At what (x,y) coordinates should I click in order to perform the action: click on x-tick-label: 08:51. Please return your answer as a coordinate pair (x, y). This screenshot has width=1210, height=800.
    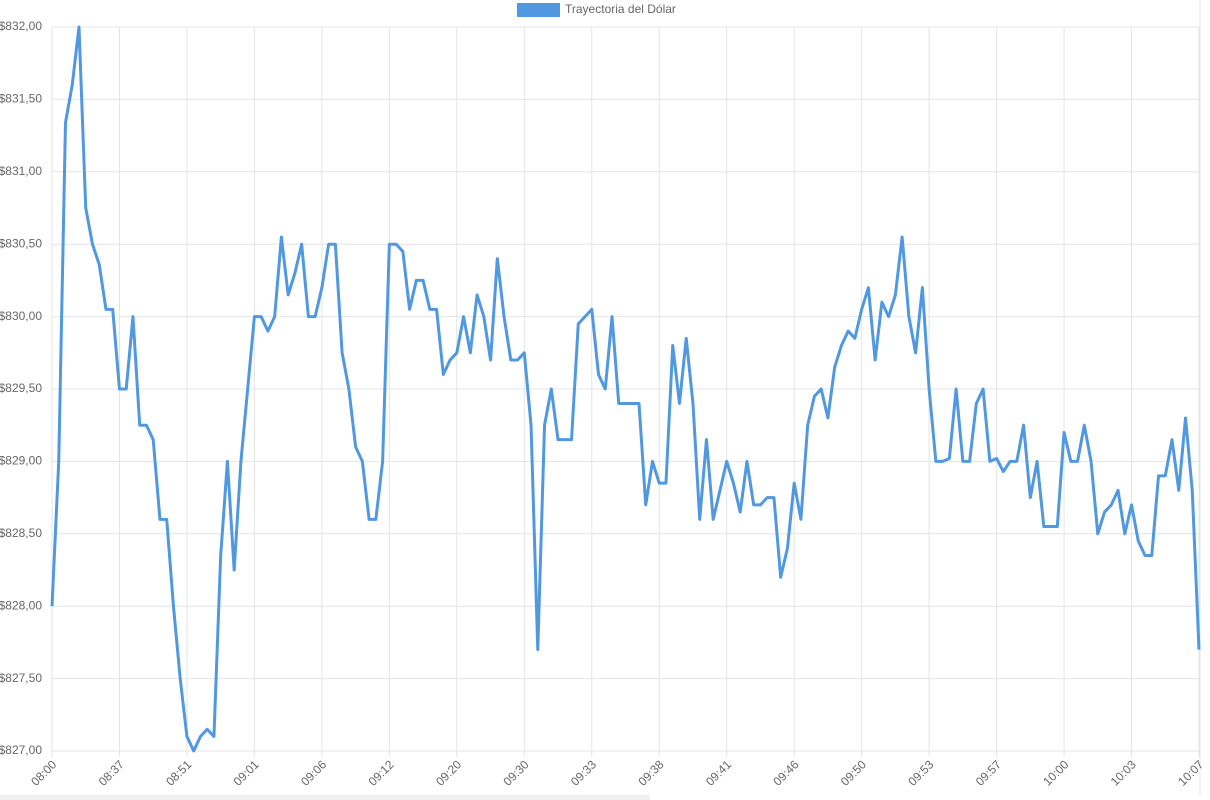
    Looking at the image, I should click on (178, 772).